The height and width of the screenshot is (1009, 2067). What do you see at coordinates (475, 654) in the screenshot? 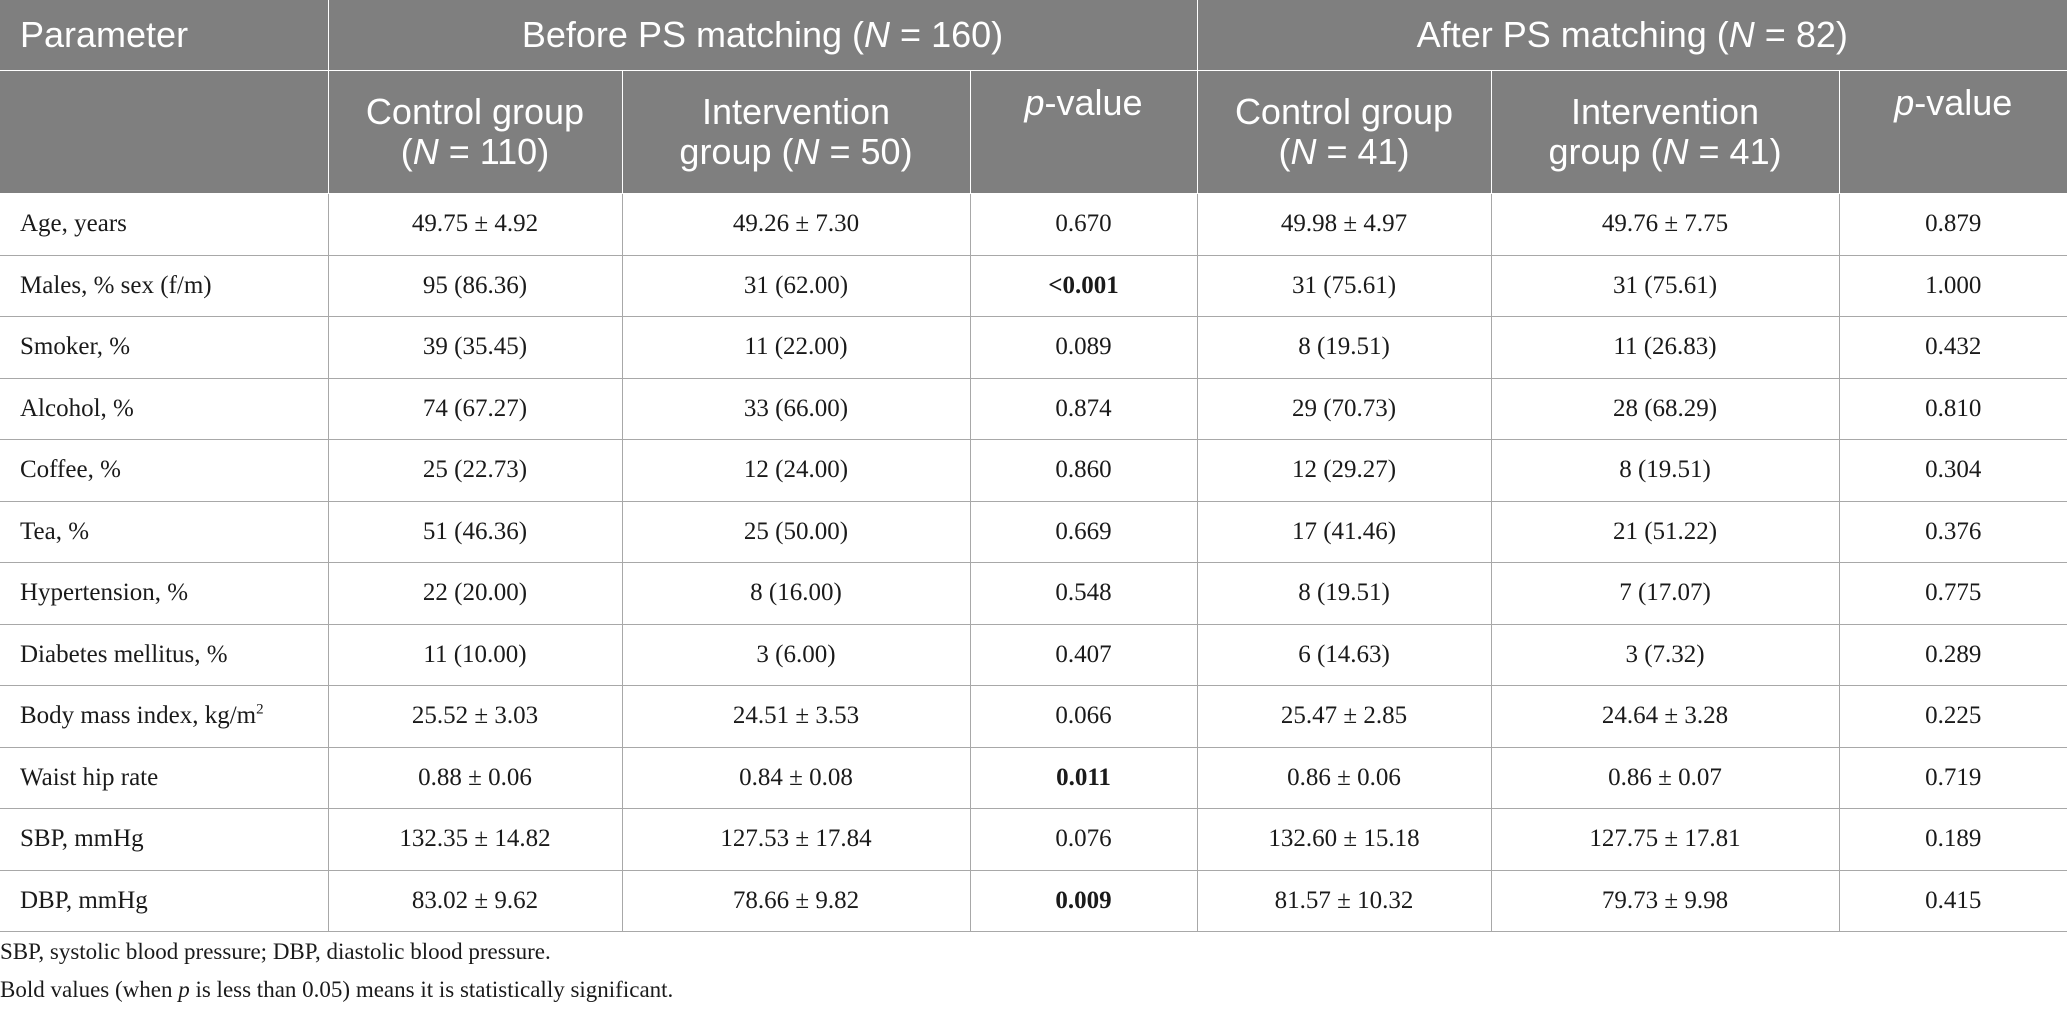
I see `value-cell: 11 (10.00)` at bounding box center [475, 654].